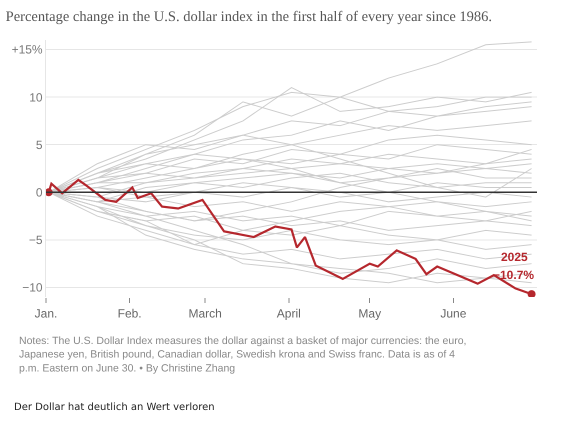 The height and width of the screenshot is (425, 567). Describe the element at coordinates (370, 313) in the screenshot. I see `x-tick-label: May` at that location.